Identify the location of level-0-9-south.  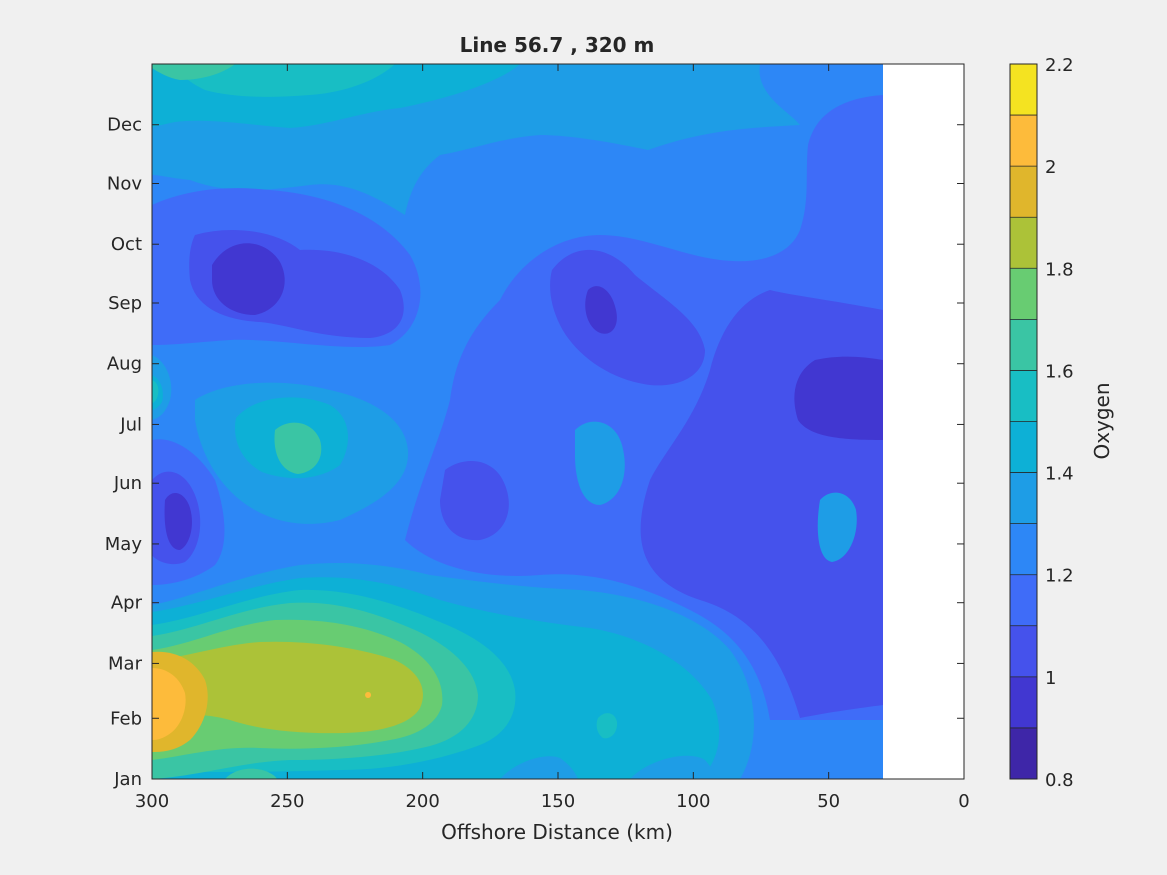
(178, 521).